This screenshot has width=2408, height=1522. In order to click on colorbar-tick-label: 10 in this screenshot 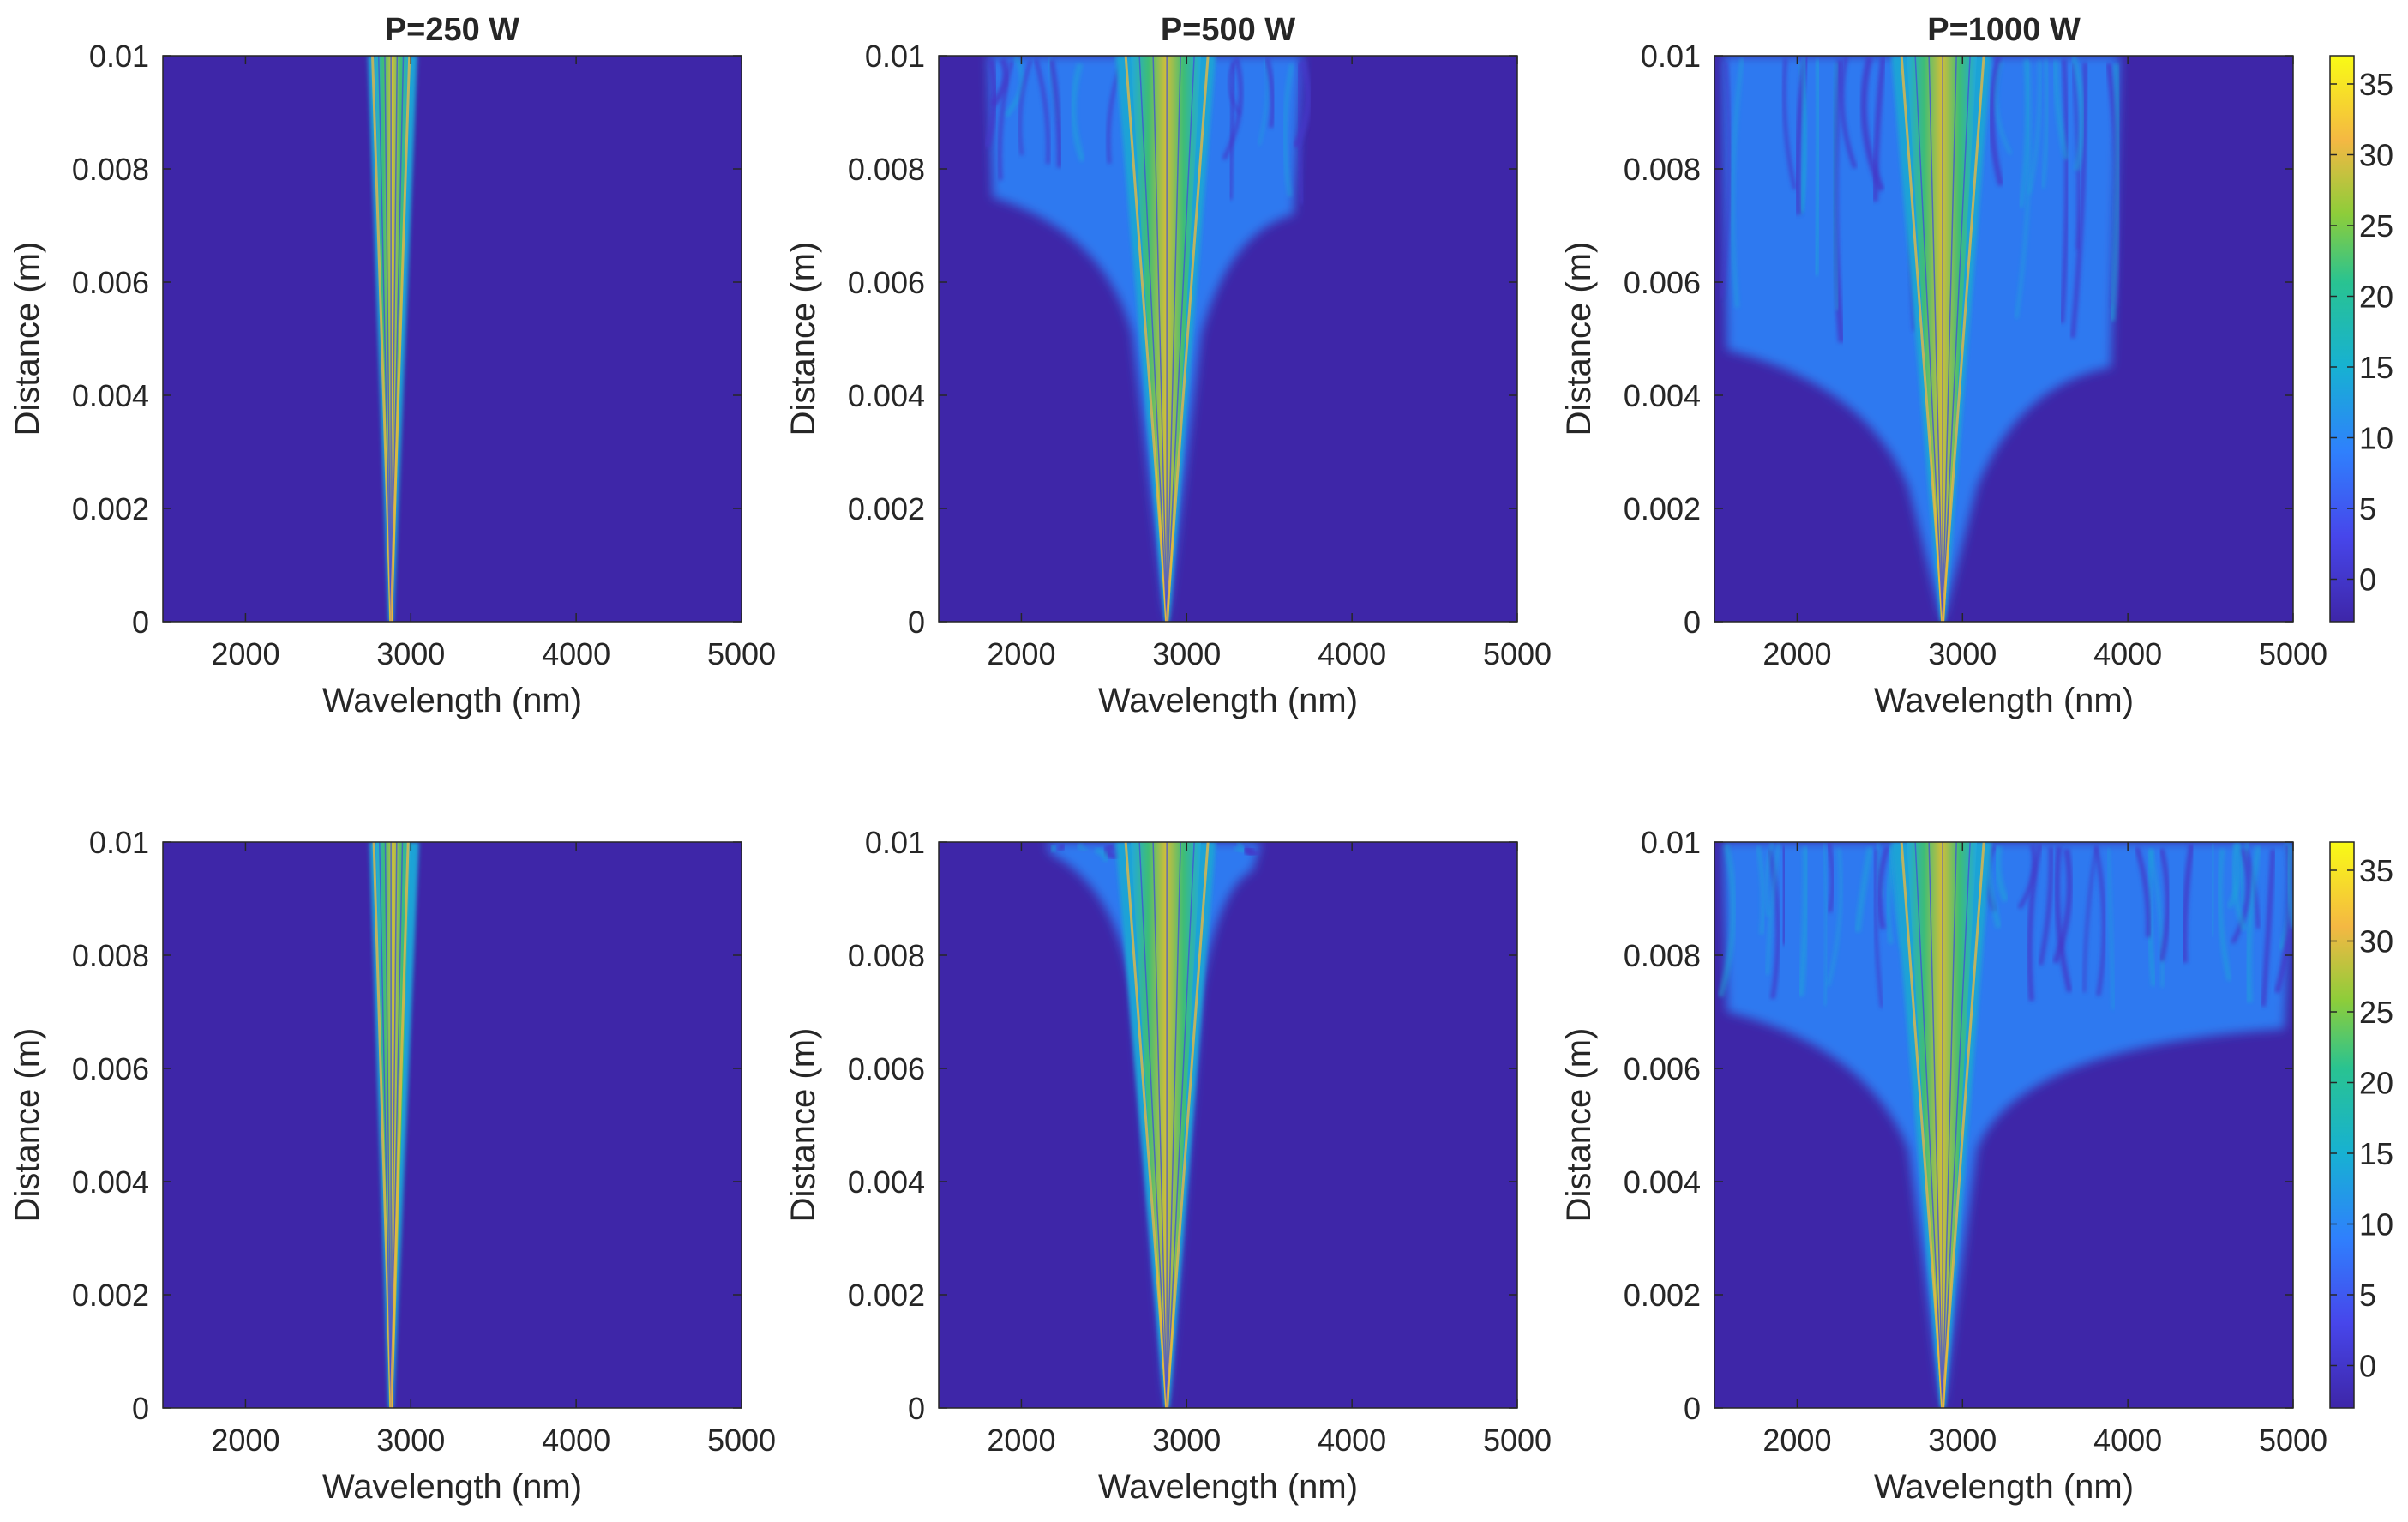, I will do `click(2376, 439)`.